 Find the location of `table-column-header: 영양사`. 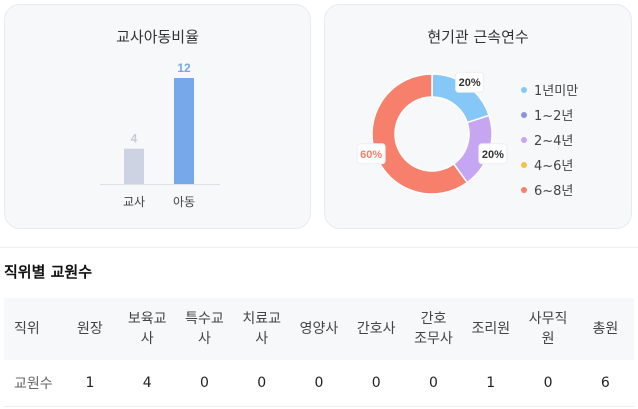

table-column-header: 영양사 is located at coordinates (319, 329).